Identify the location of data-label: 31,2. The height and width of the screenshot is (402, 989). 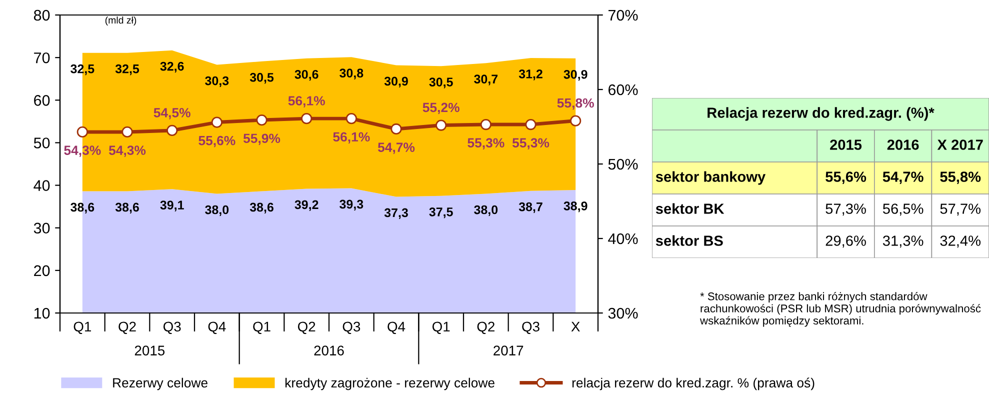
(530, 75).